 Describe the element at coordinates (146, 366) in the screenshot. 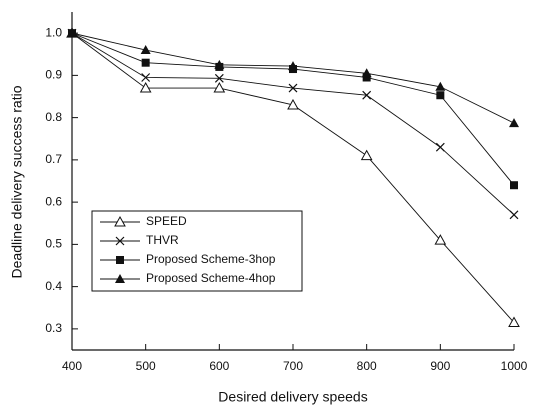

I see `x-tick-label: 500` at that location.